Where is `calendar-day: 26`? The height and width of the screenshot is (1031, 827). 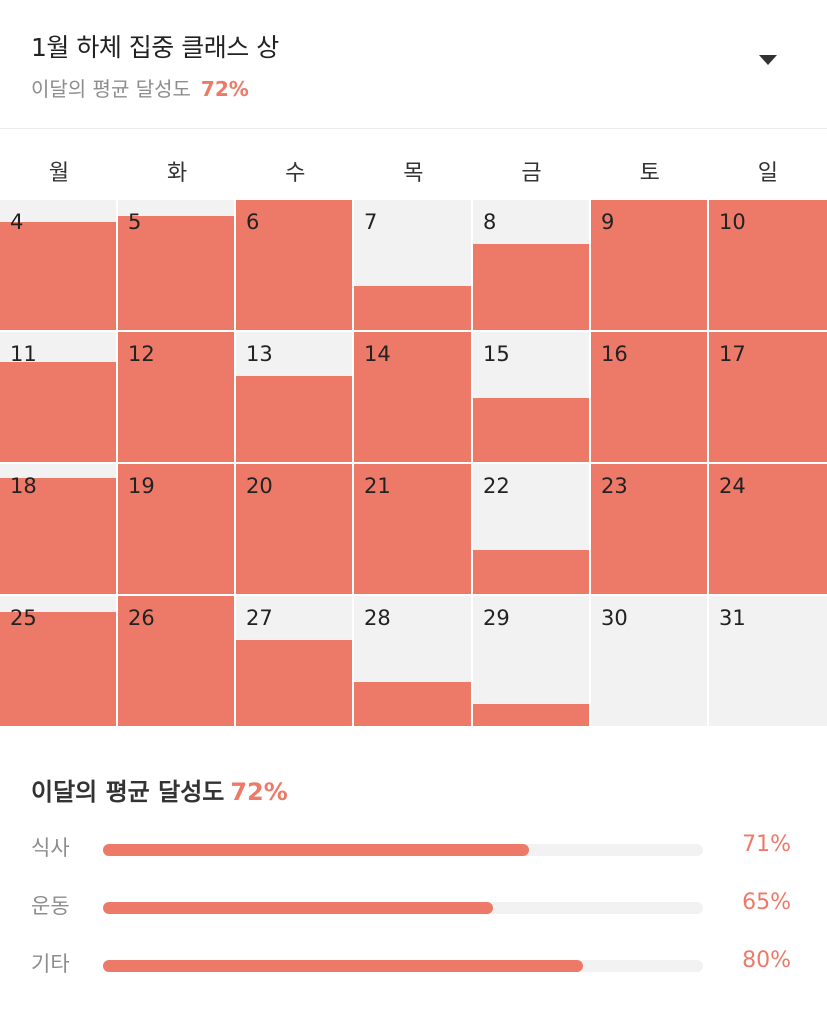 calendar-day: 26 is located at coordinates (176, 661).